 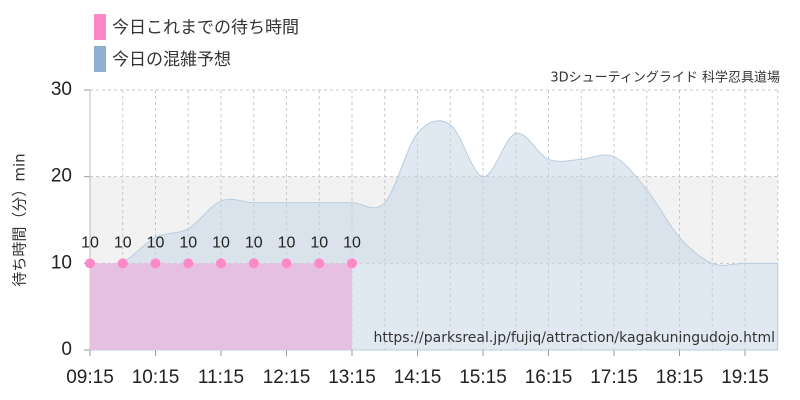 I want to click on x-tick-label: 17:15, so click(x=614, y=377).